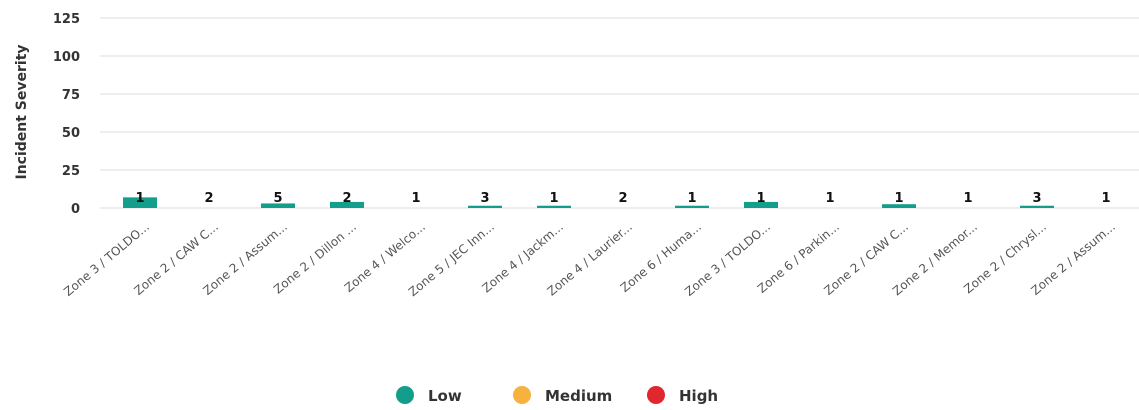  What do you see at coordinates (445, 396) in the screenshot?
I see `legend-label: Low` at bounding box center [445, 396].